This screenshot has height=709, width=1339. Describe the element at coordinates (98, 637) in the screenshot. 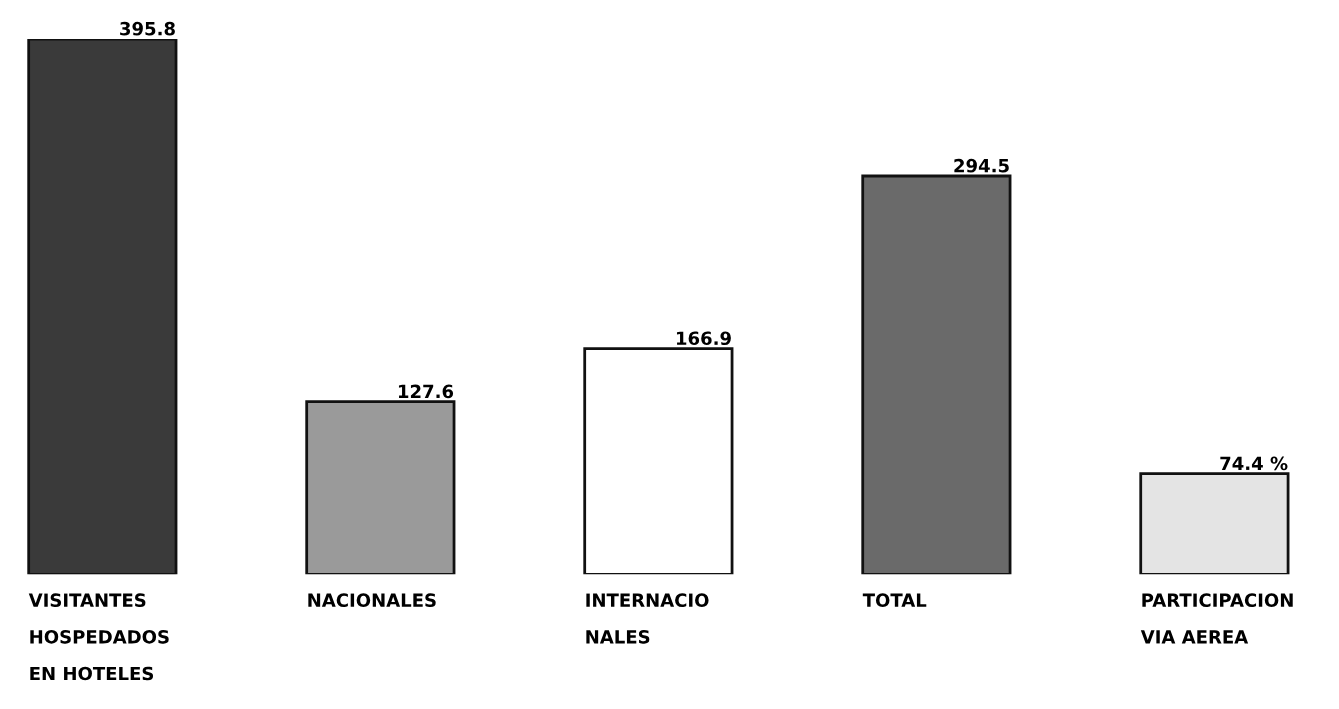

I see `category-label: VISITANTES HOSPEDADOS EN HOTELES` at that location.